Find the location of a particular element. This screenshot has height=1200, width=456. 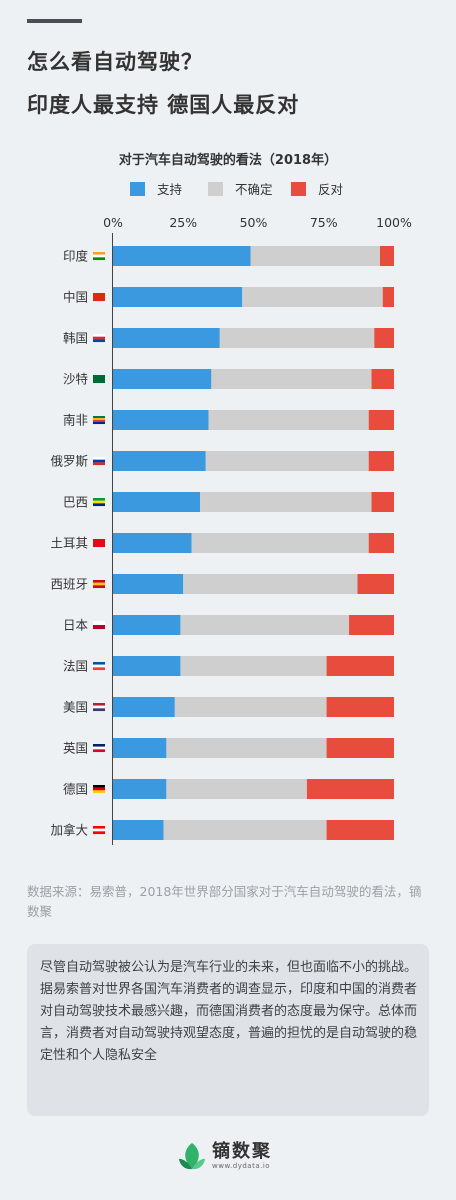

category-label: 西班牙 is located at coordinates (69, 584).